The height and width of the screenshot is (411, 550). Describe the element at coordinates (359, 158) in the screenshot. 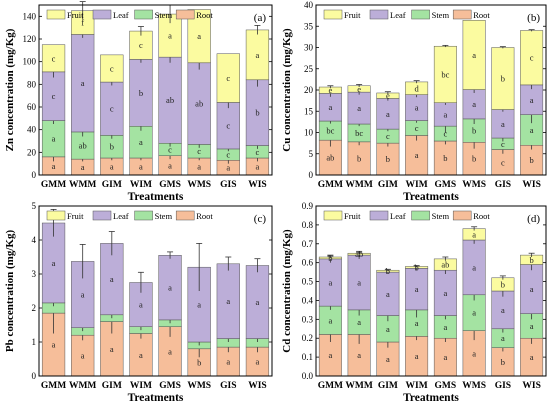

I see `significance-letter-root-wmm: b` at that location.